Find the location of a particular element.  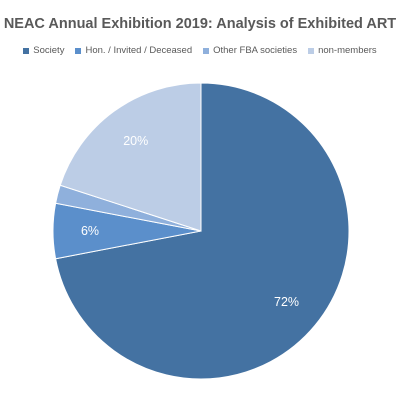

legend-item: Hon. / Invited / Deceased is located at coordinates (133, 50).